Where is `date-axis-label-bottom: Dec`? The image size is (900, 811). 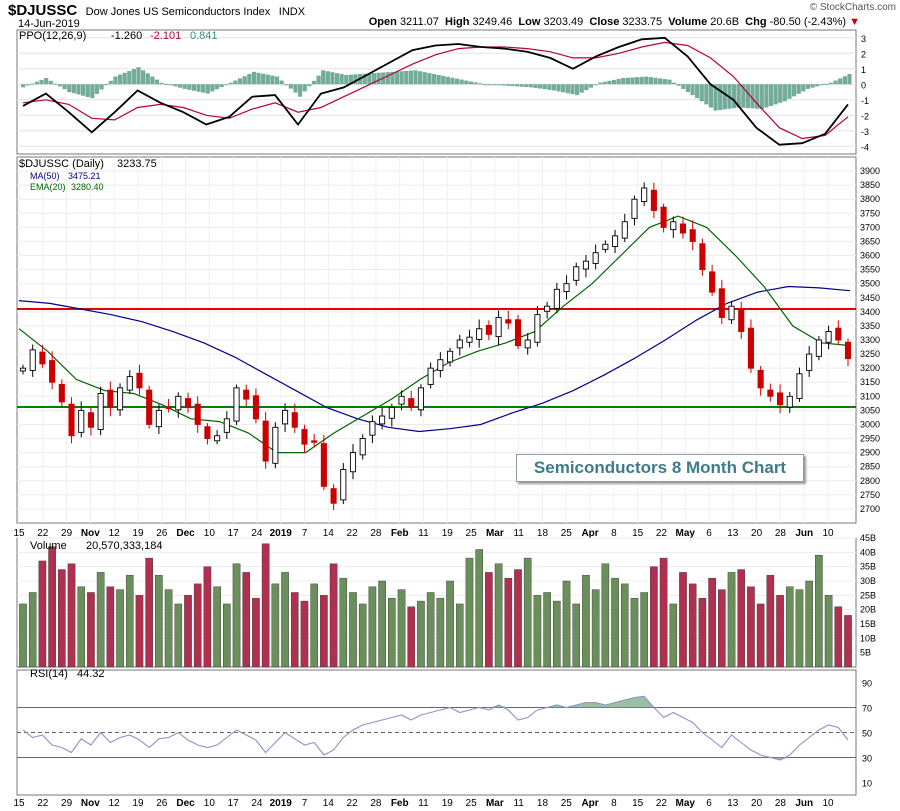
date-axis-label-bottom: Dec is located at coordinates (185, 803).